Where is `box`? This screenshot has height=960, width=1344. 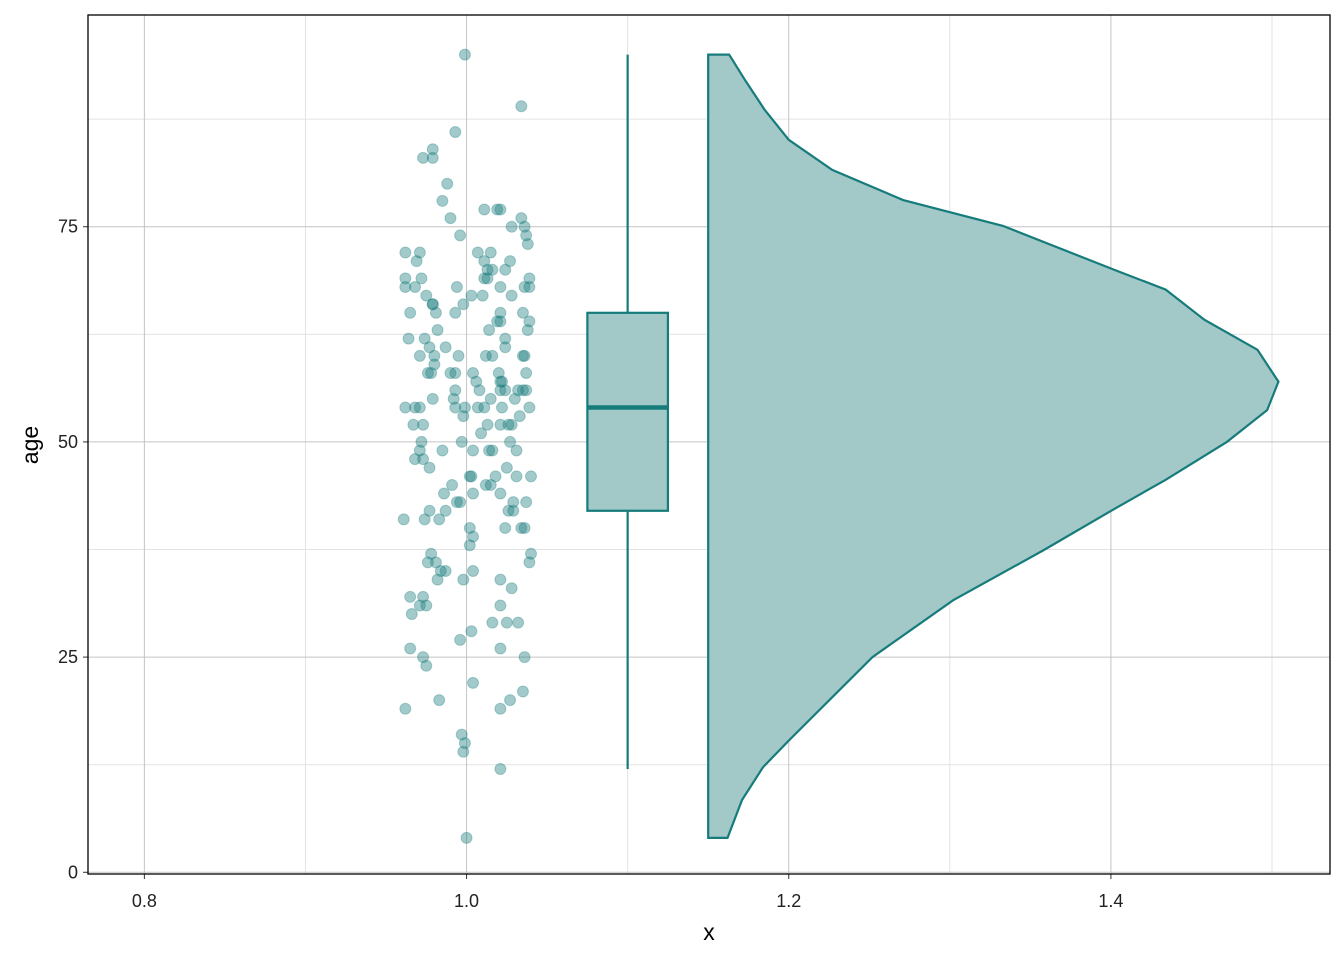
box is located at coordinates (628, 411).